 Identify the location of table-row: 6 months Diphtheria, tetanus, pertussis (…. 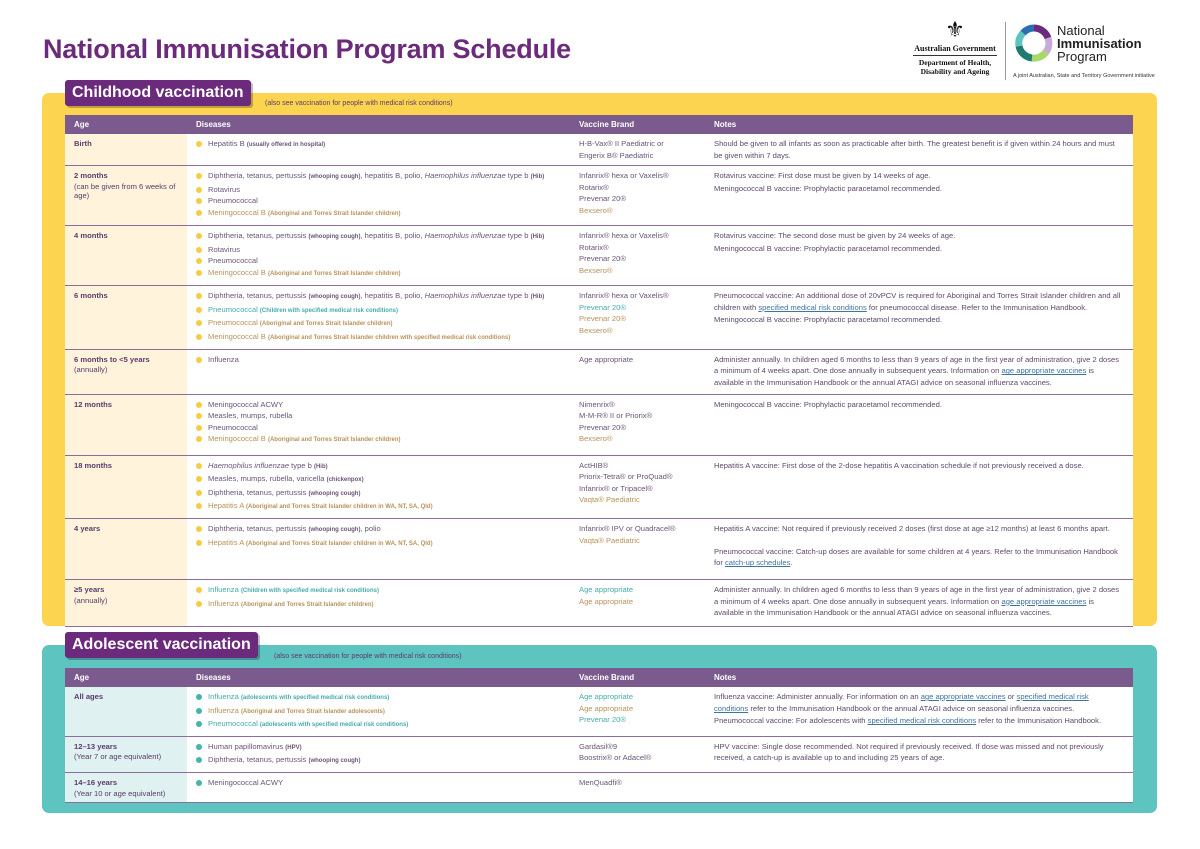
(599, 317).